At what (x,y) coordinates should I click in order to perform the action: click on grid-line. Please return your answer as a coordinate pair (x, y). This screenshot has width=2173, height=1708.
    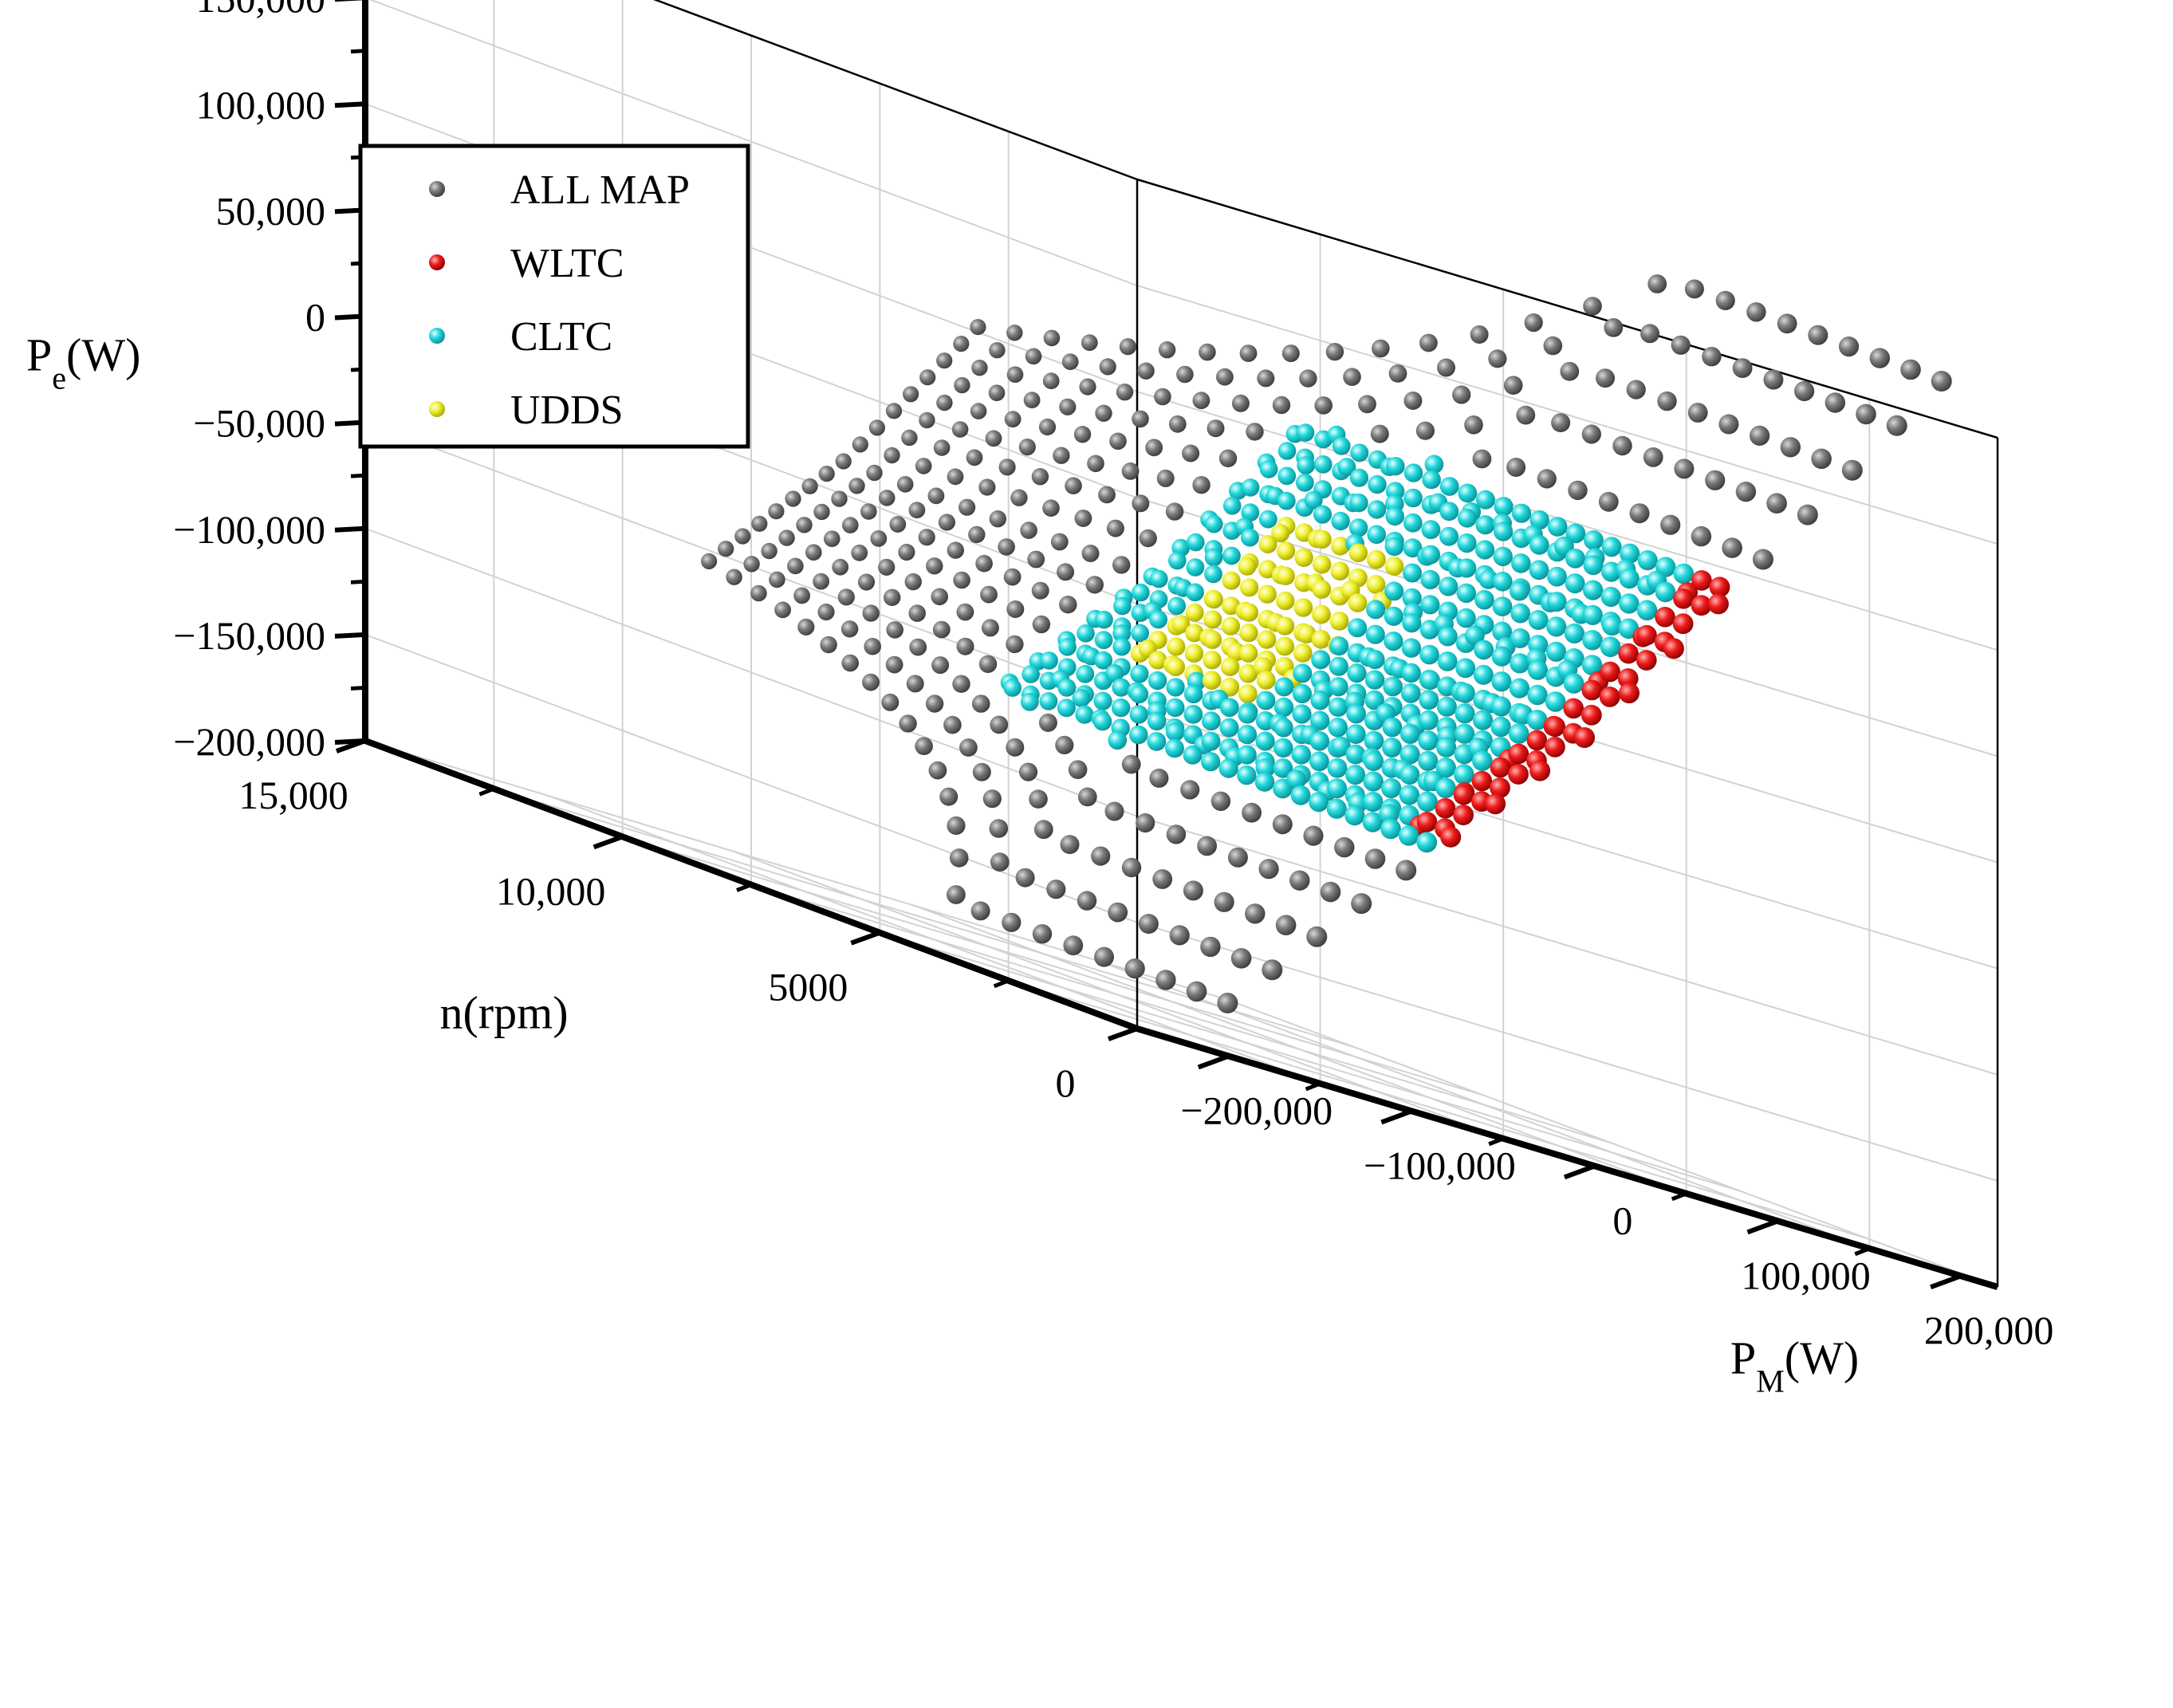
    Looking at the image, I should click on (795, 870).